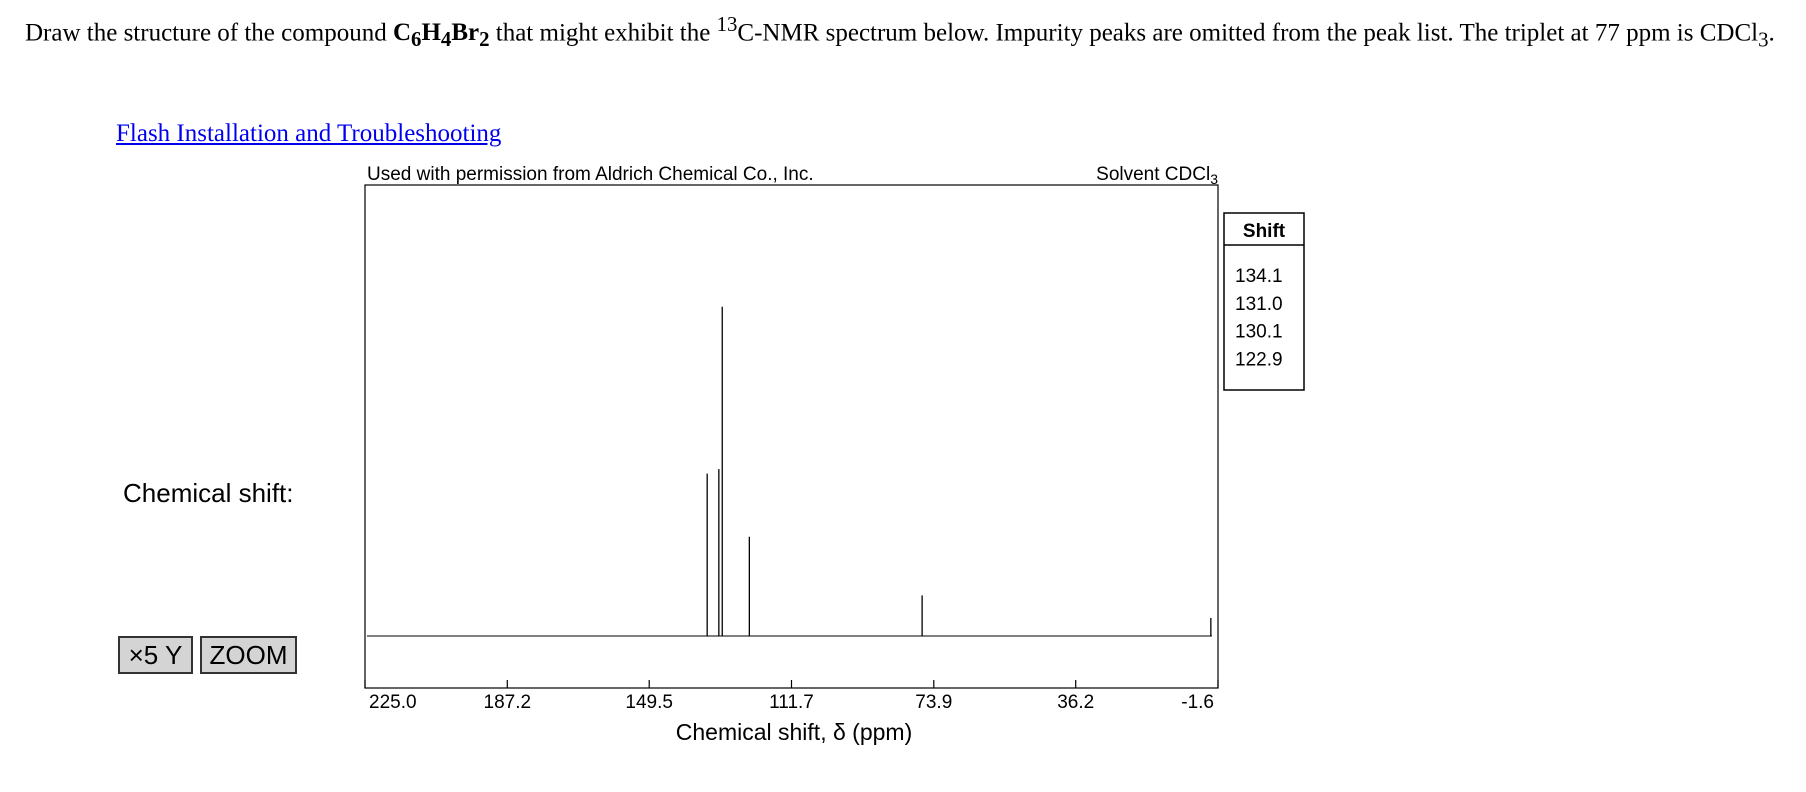 The image size is (1806, 792). What do you see at coordinates (416, 39) in the screenshot?
I see `count: 6` at bounding box center [416, 39].